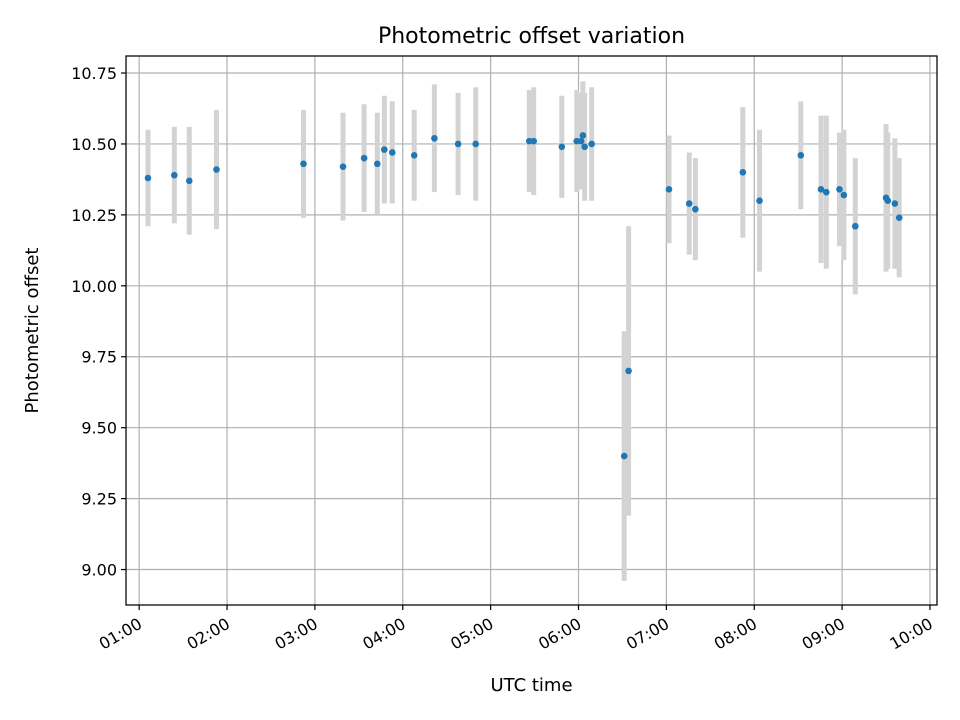 This screenshot has width=960, height=720. What do you see at coordinates (531, 36) in the screenshot?
I see `chart-title: Photometric offset variation` at bounding box center [531, 36].